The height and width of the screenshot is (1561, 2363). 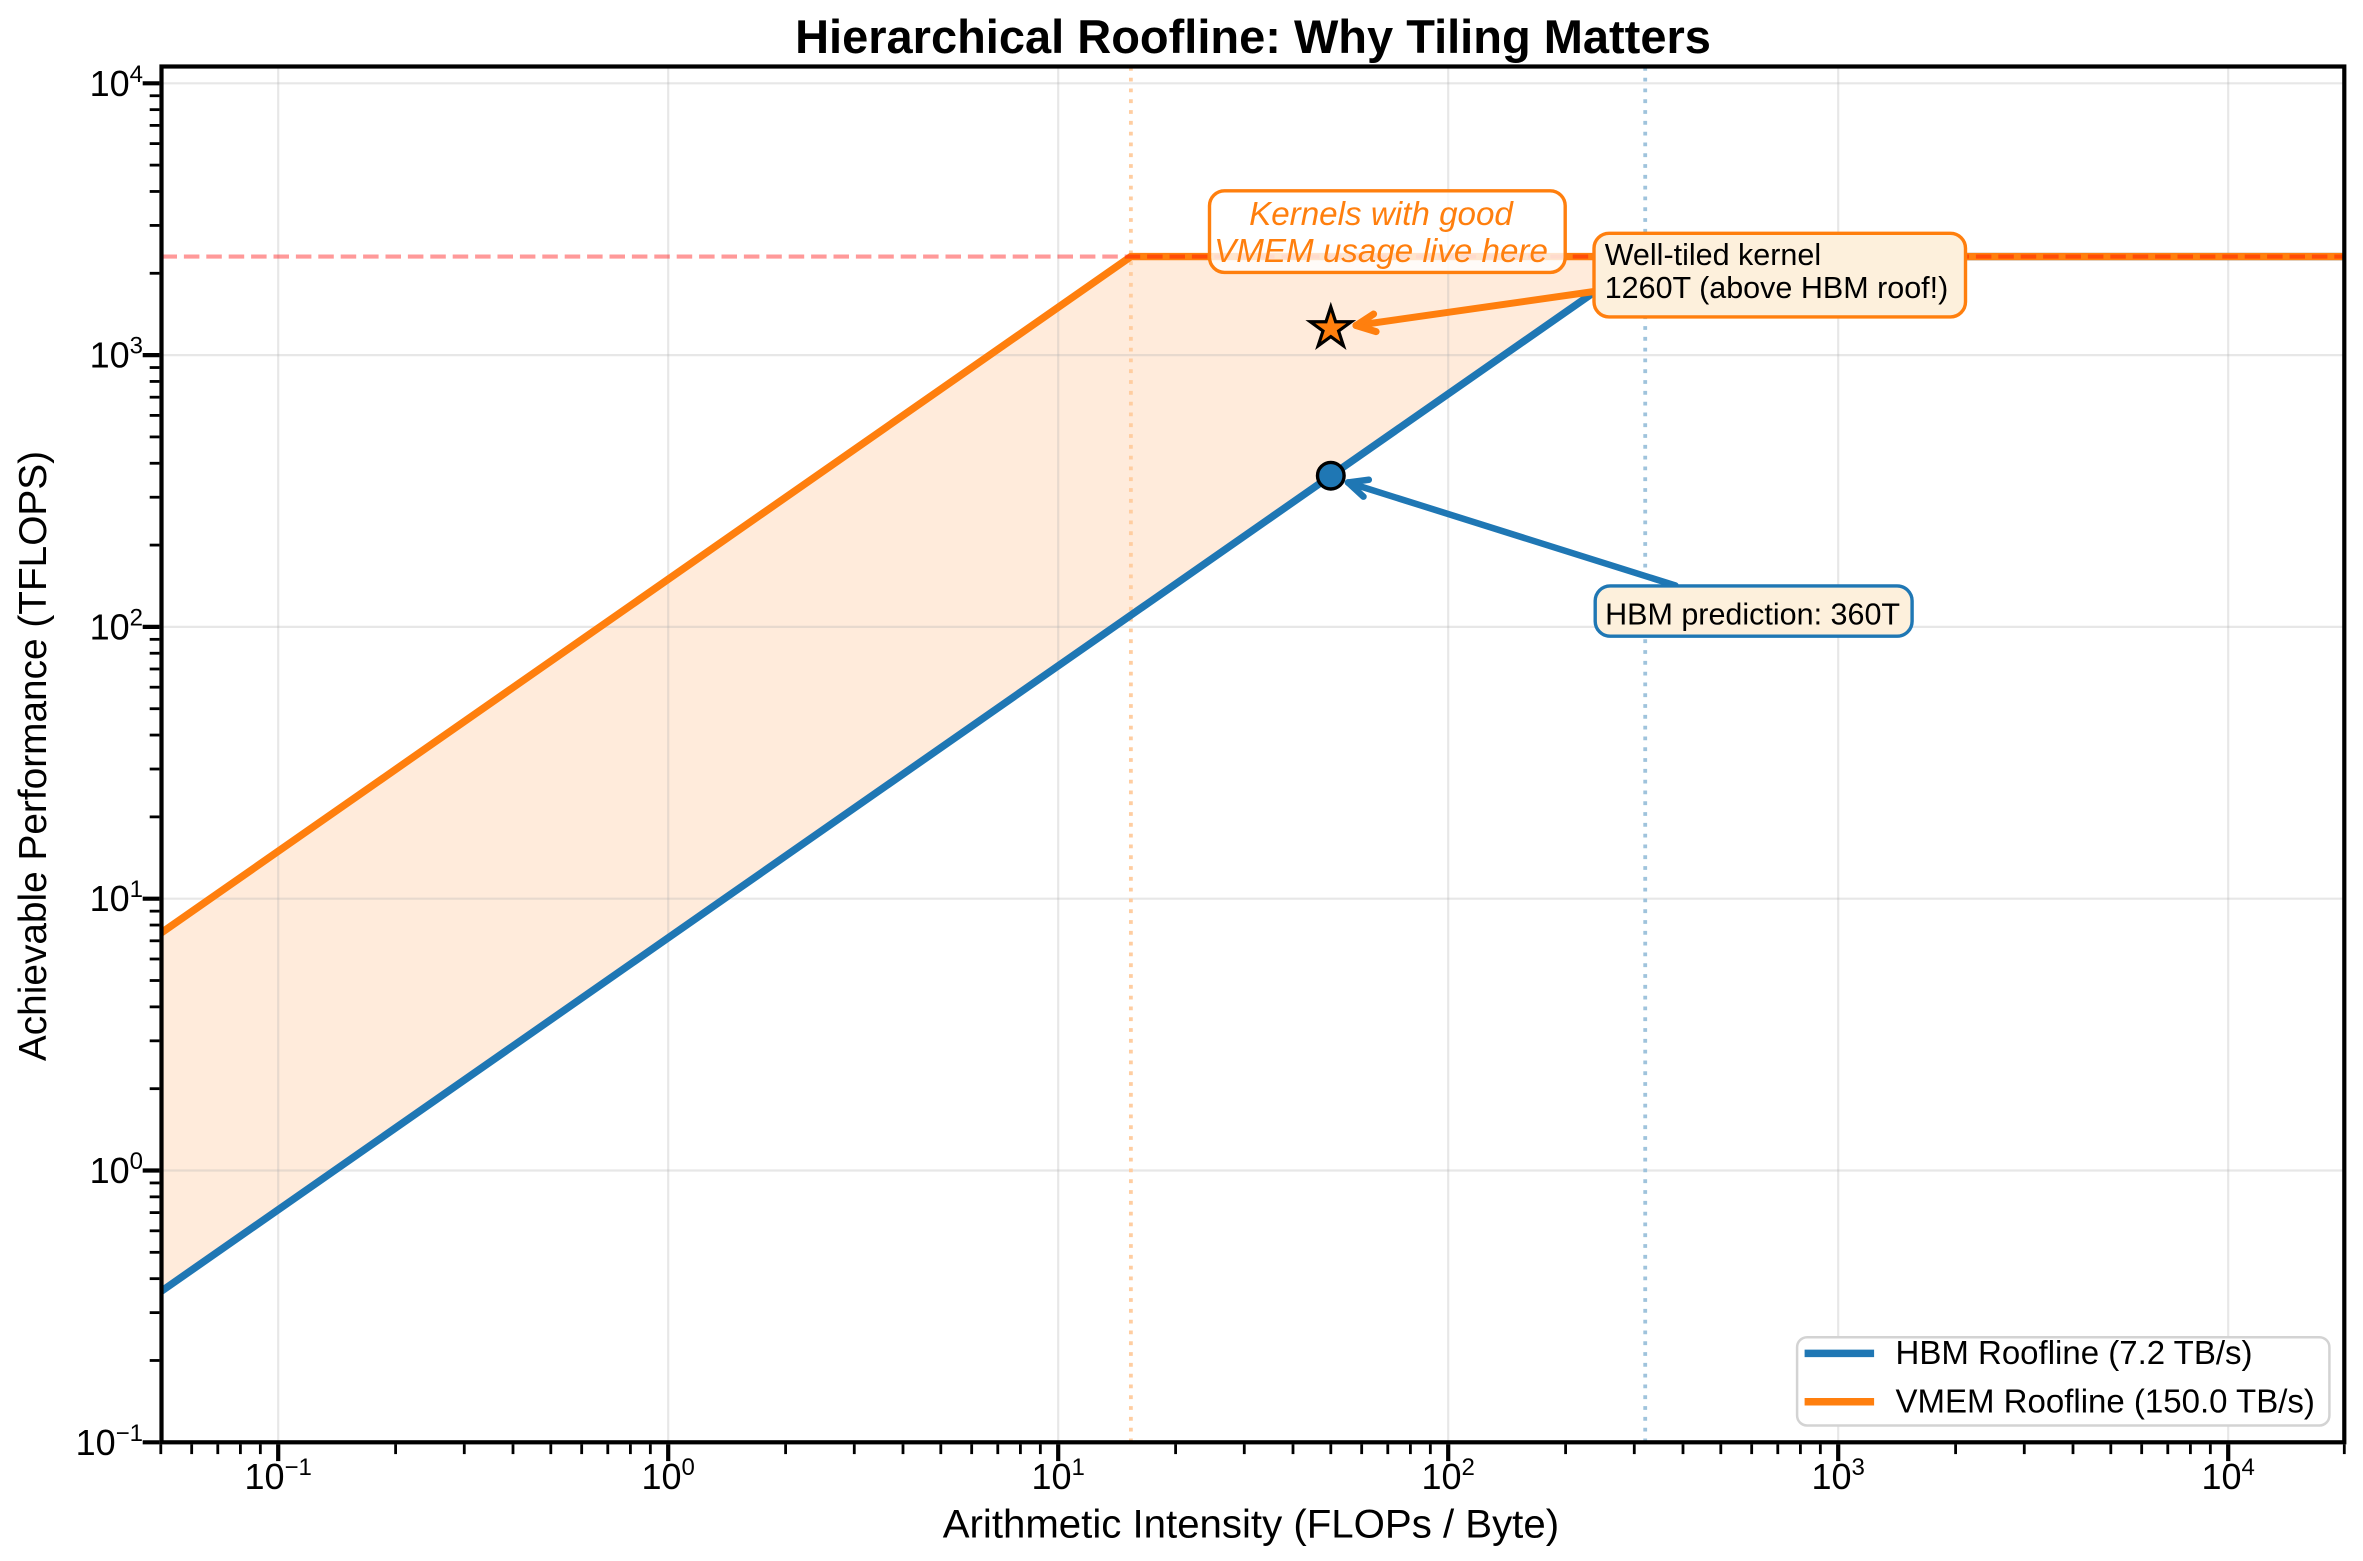 What do you see at coordinates (1713, 255) in the screenshot?
I see `svg-text: Well-tiled kernel` at bounding box center [1713, 255].